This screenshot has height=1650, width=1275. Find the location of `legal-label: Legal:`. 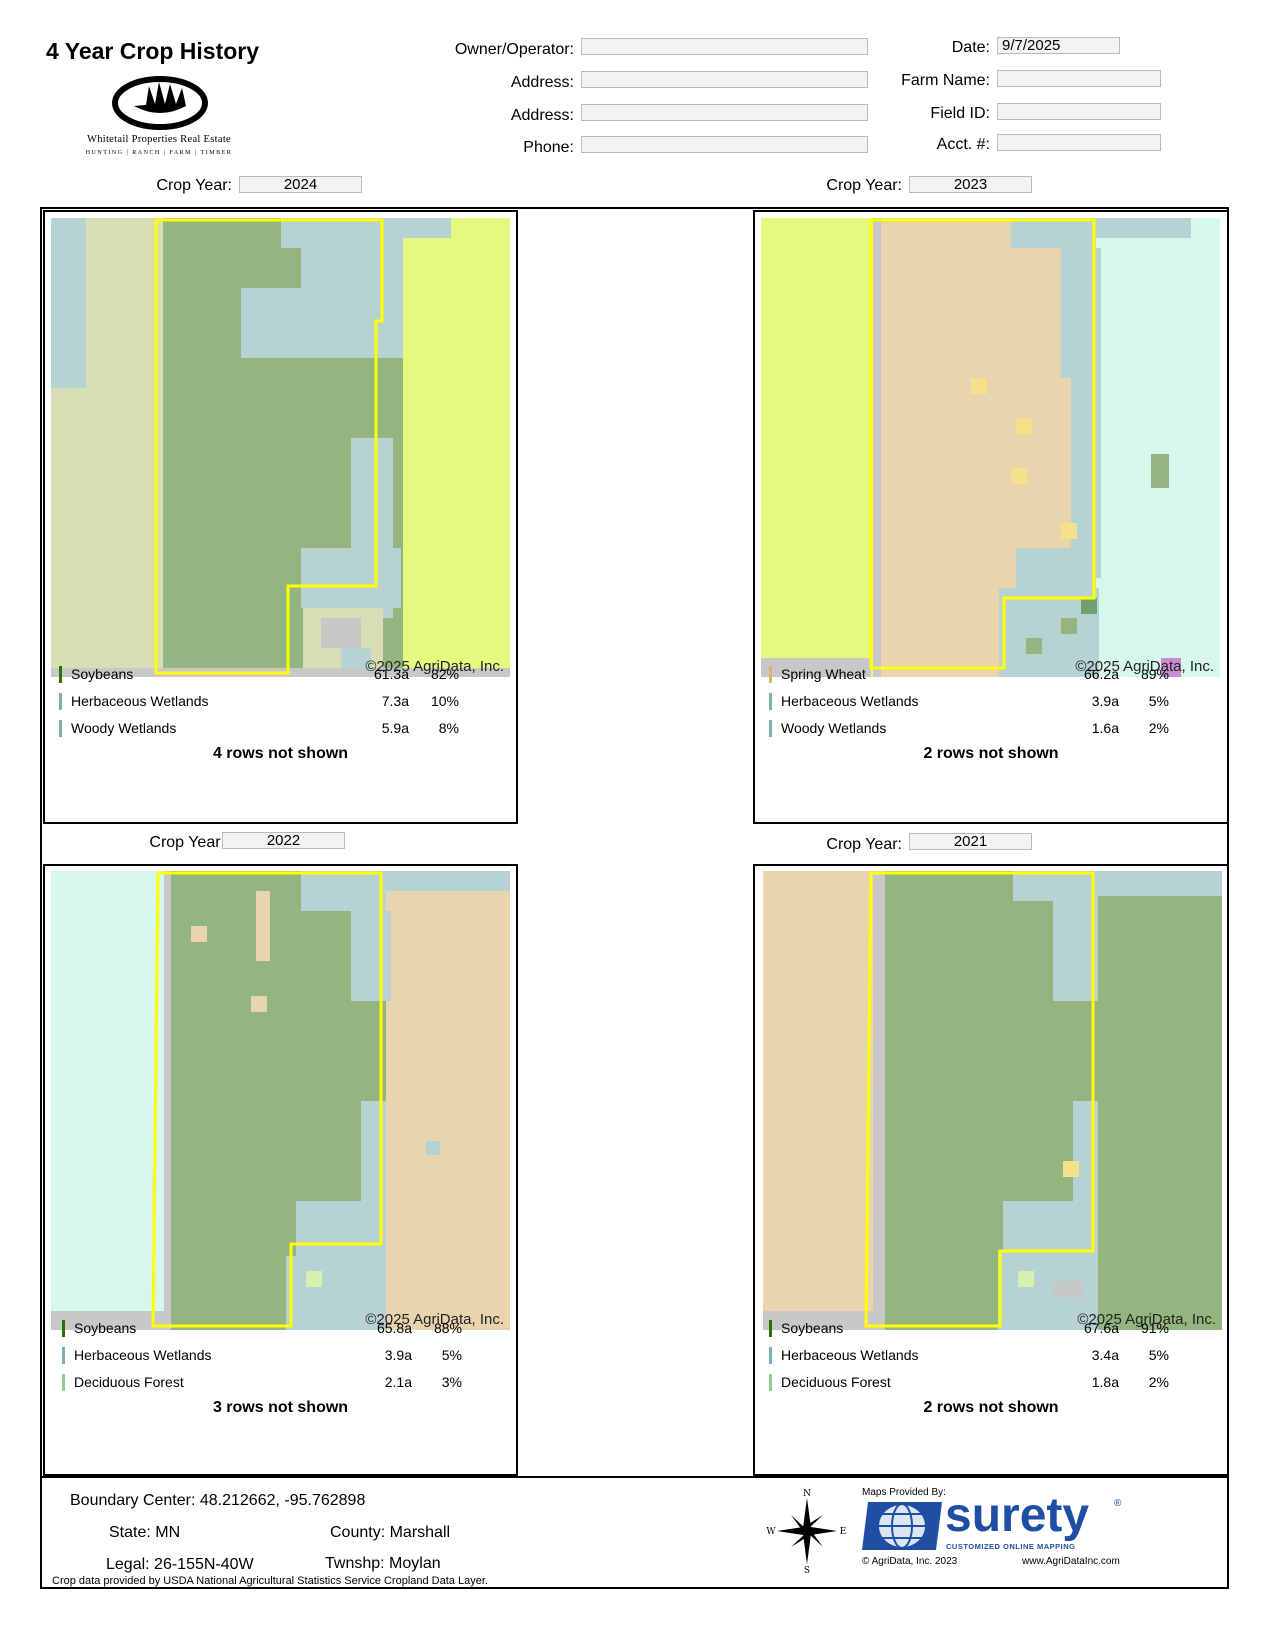

legal-label: Legal: is located at coordinates (128, 1564).